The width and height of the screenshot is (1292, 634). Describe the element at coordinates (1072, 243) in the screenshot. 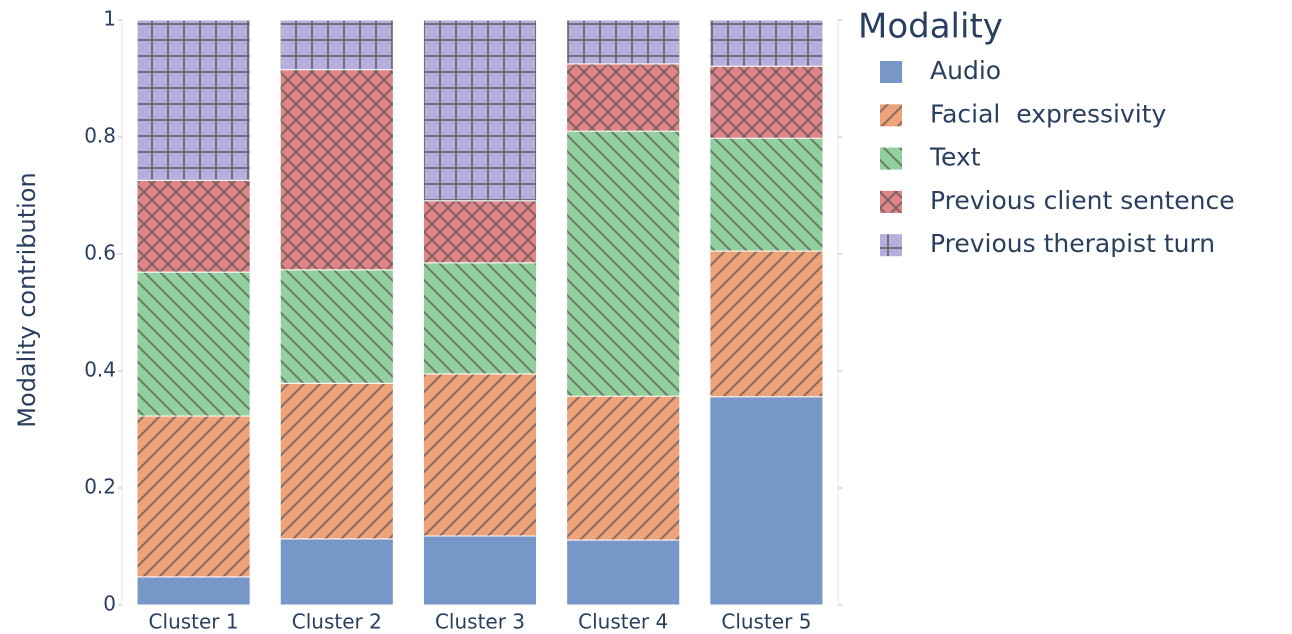

I see `legend-label: Previous therapist turn` at that location.